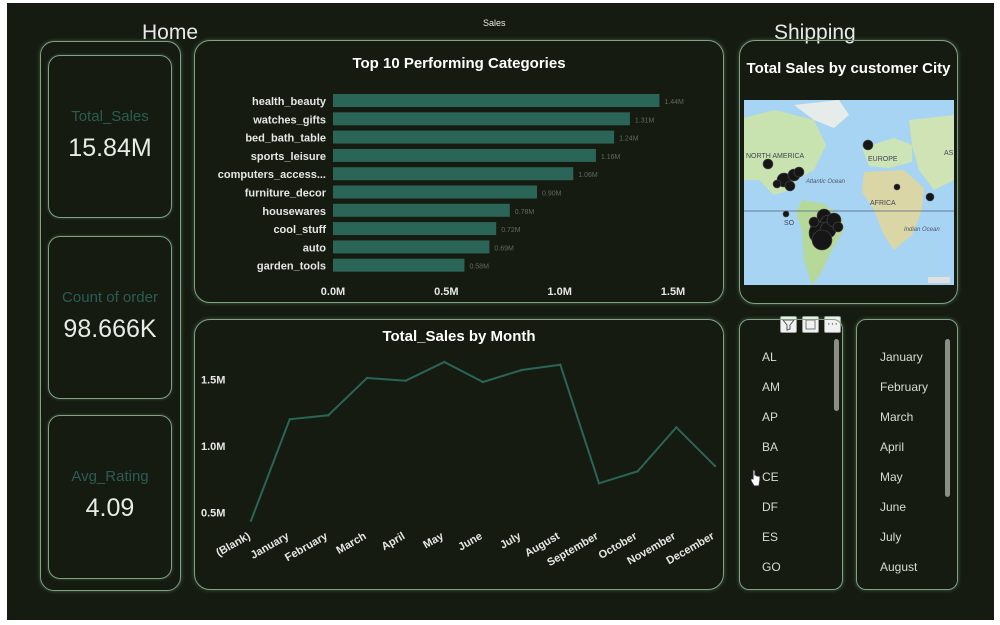  I want to click on kpi-label: Count of order, so click(110, 297).